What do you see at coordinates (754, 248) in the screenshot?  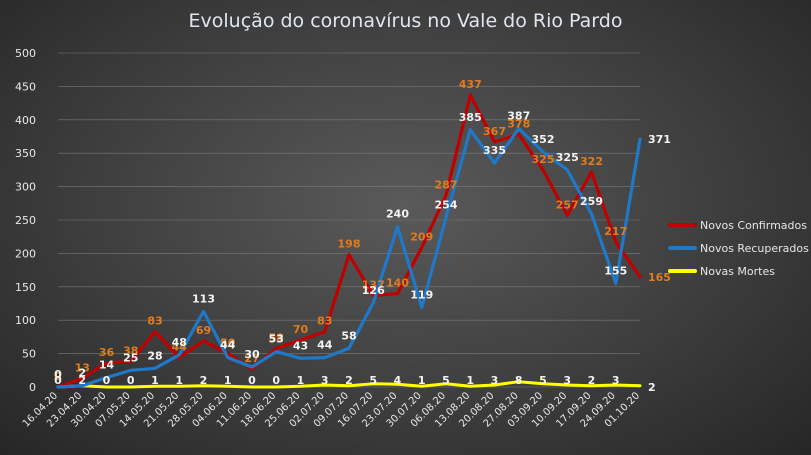 I see `legend-label: Novos Recuperados` at bounding box center [754, 248].